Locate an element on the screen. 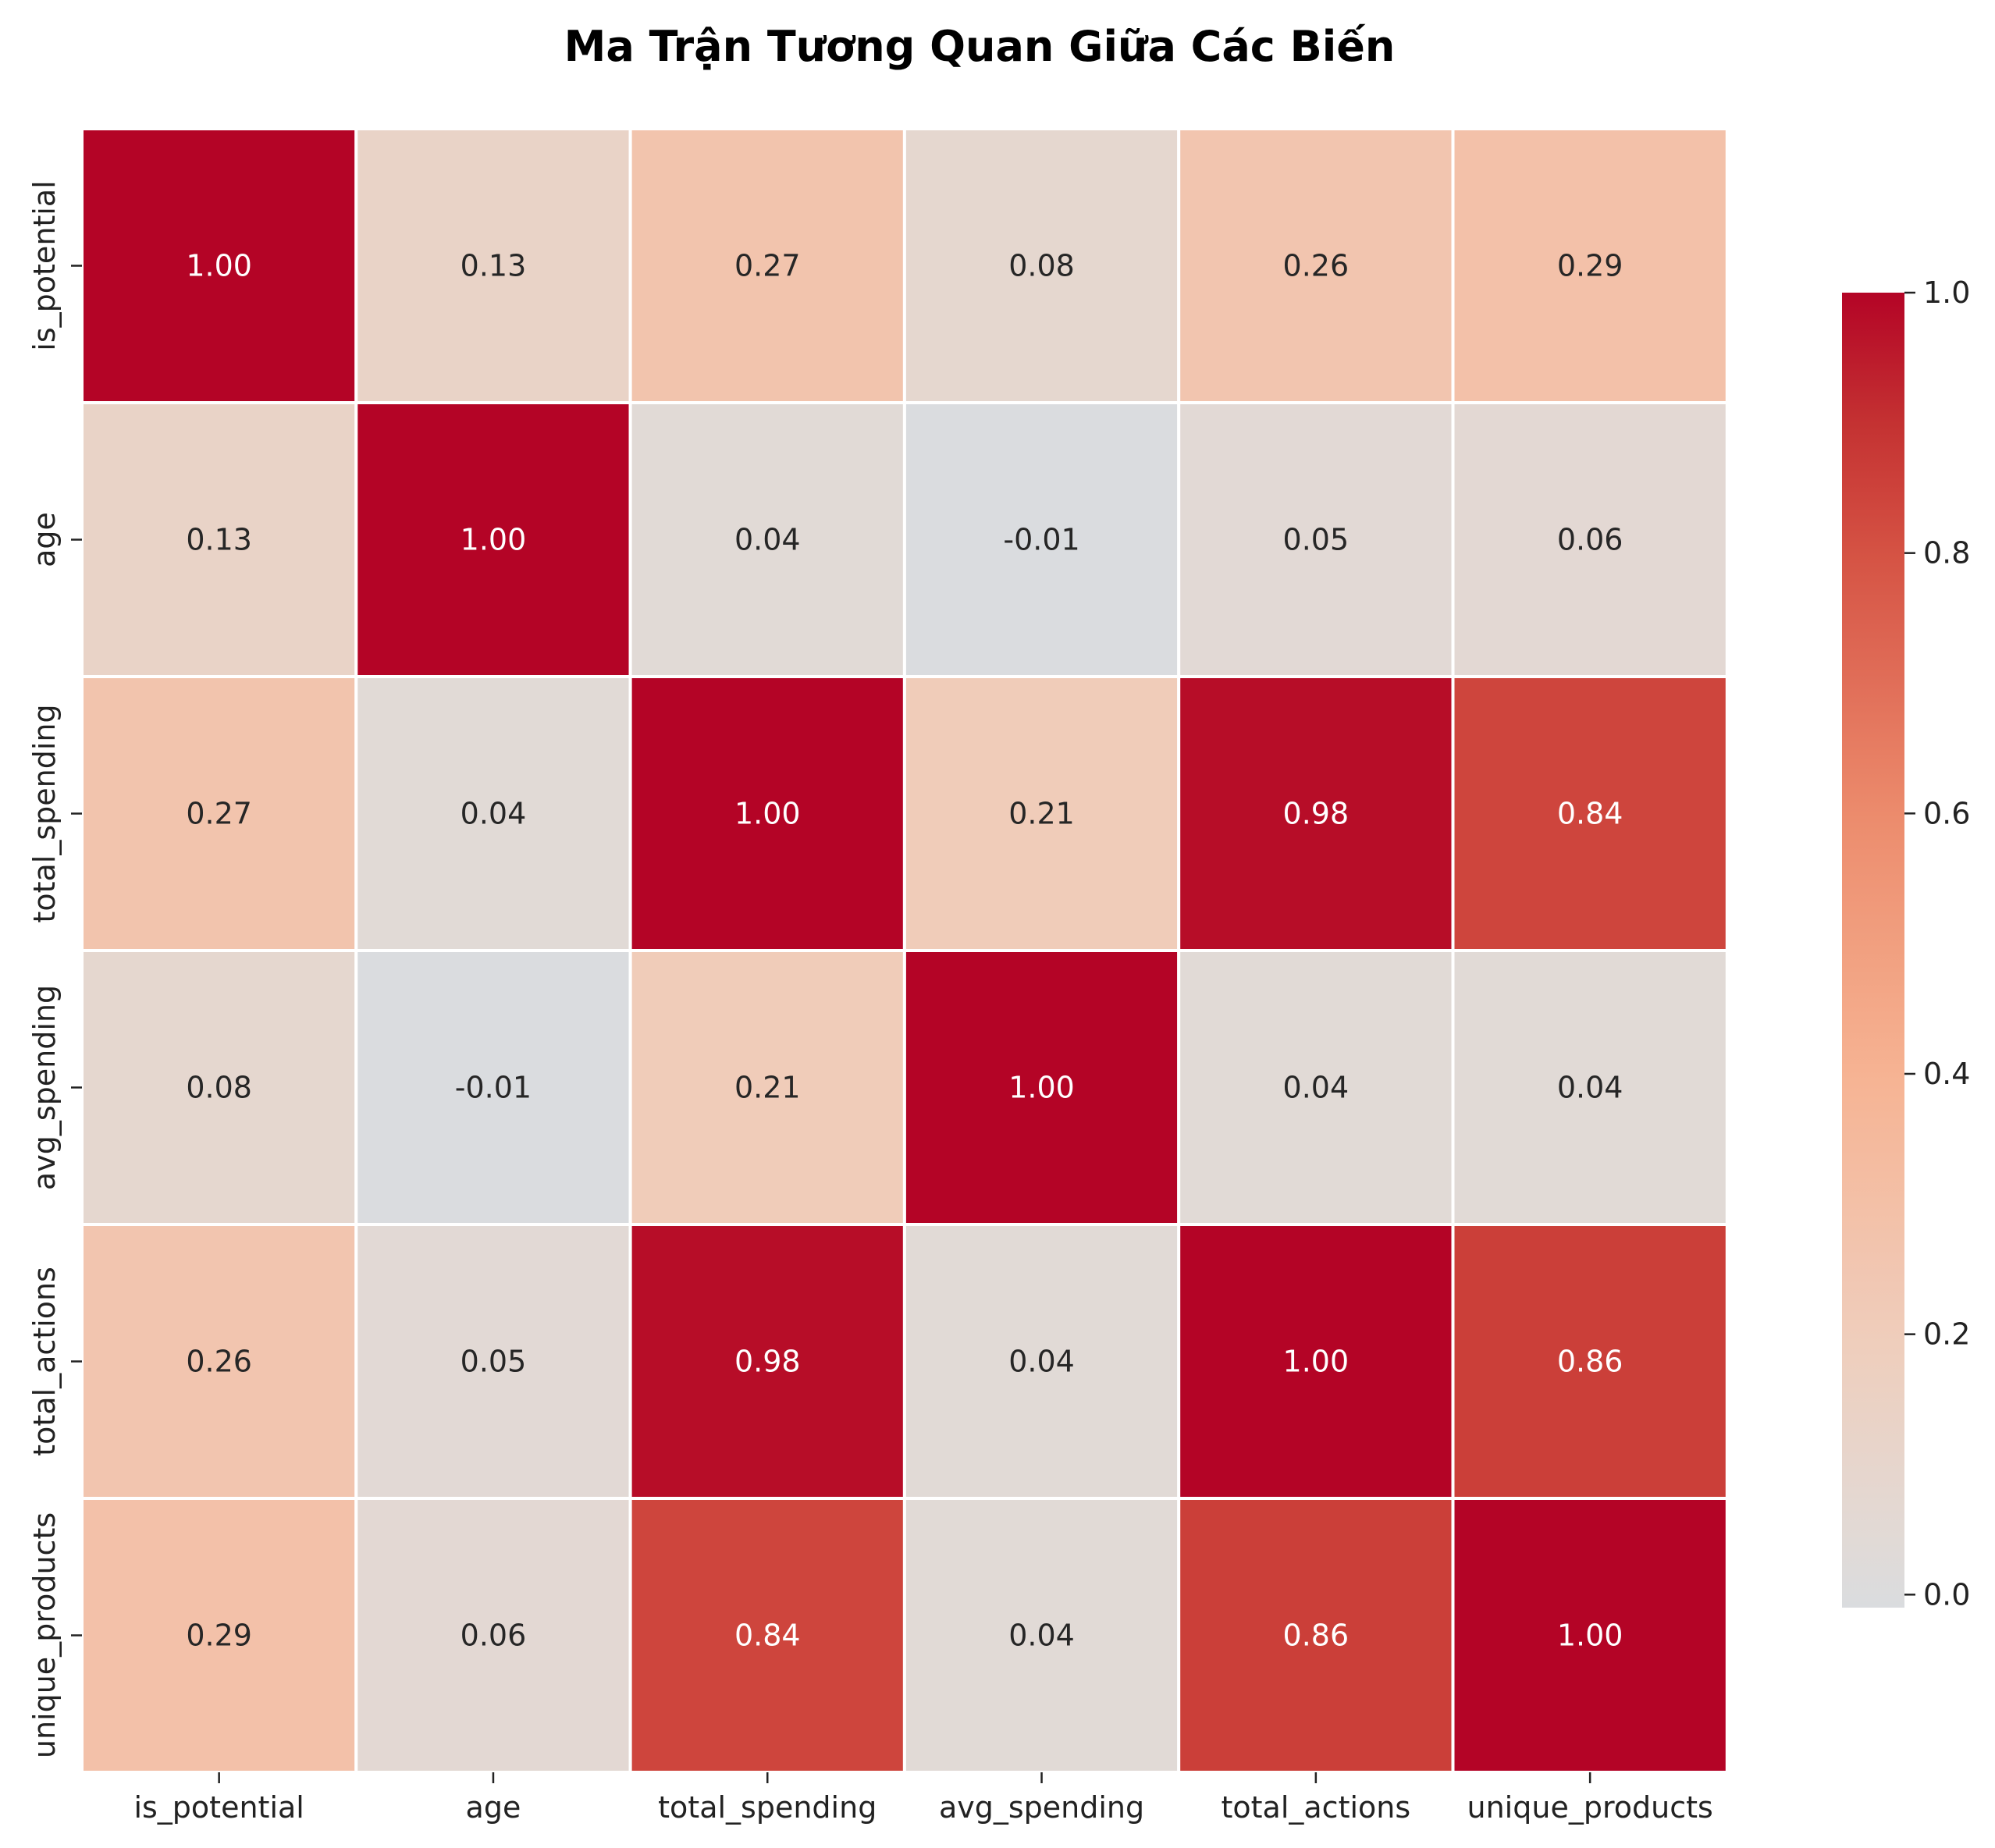  y-tick-label: is_potential is located at coordinates (44, 265).